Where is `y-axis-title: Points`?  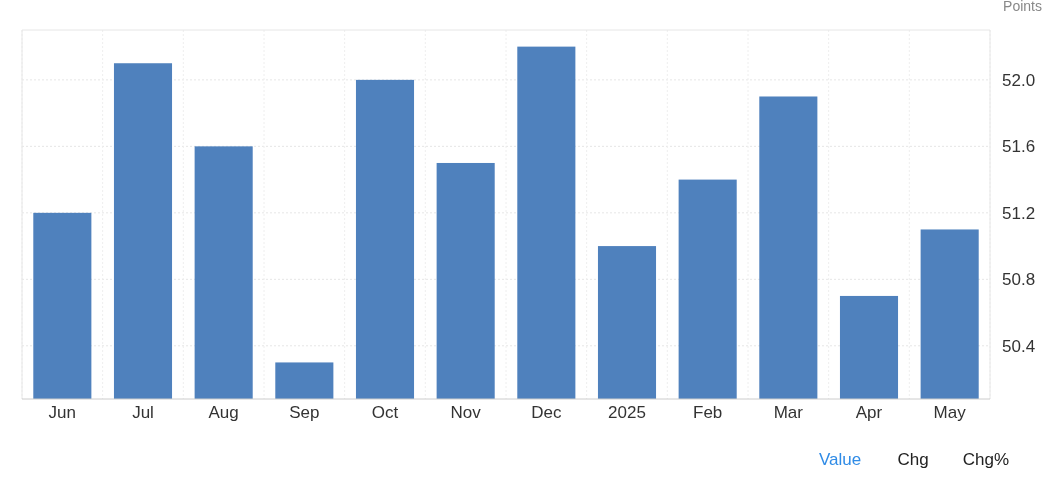 y-axis-title: Points is located at coordinates (1022, 7).